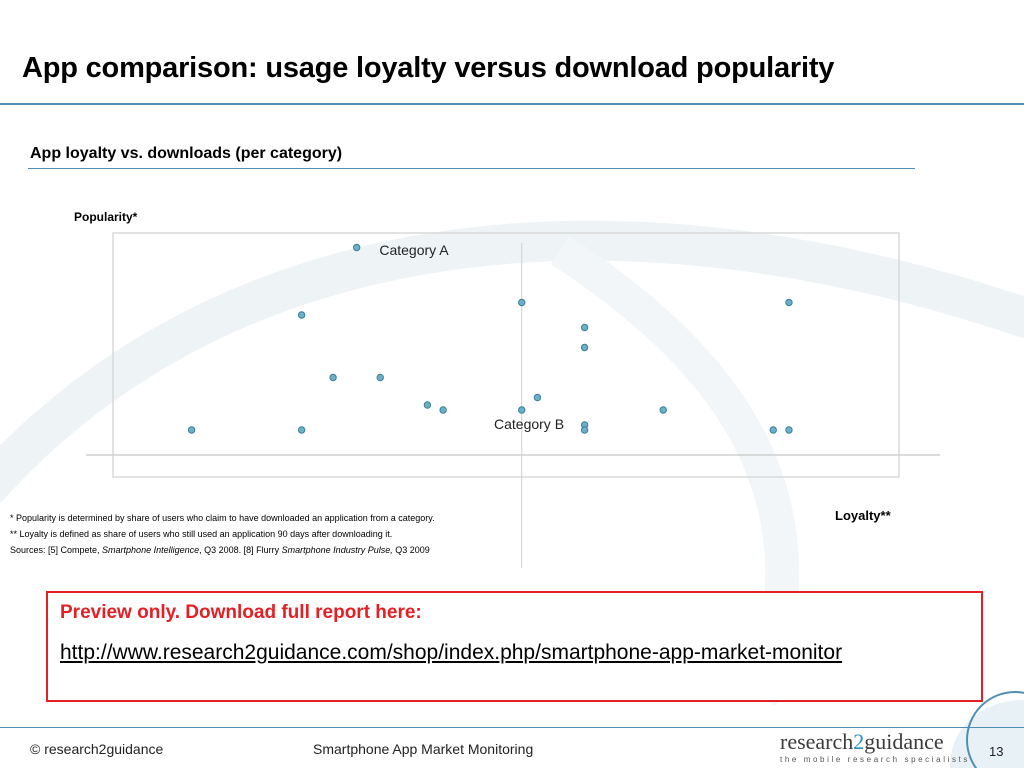 The width and height of the screenshot is (1024, 768). Describe the element at coordinates (863, 515) in the screenshot. I see `x-axis-label: Loyalty**` at that location.